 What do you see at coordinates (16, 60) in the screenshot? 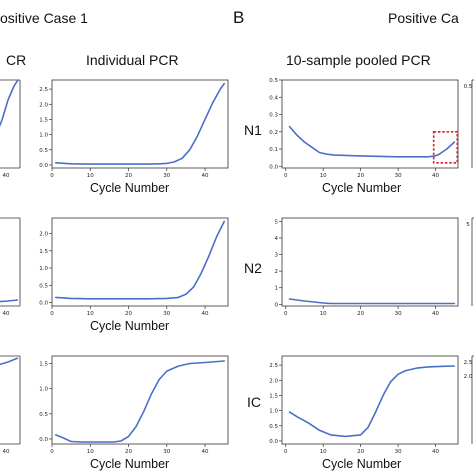
I see `panel-a-left-column-title: CR` at bounding box center [16, 60].